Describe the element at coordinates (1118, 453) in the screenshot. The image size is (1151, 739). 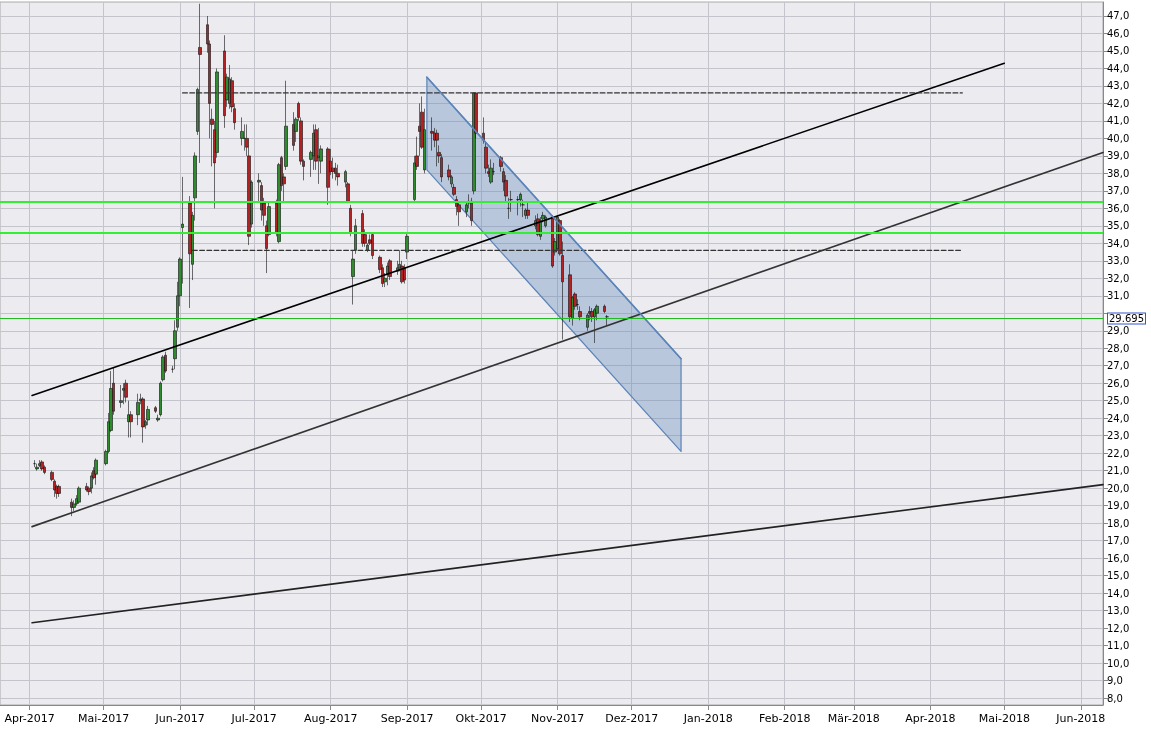
I see `y-tick-label: 22,0` at that location.